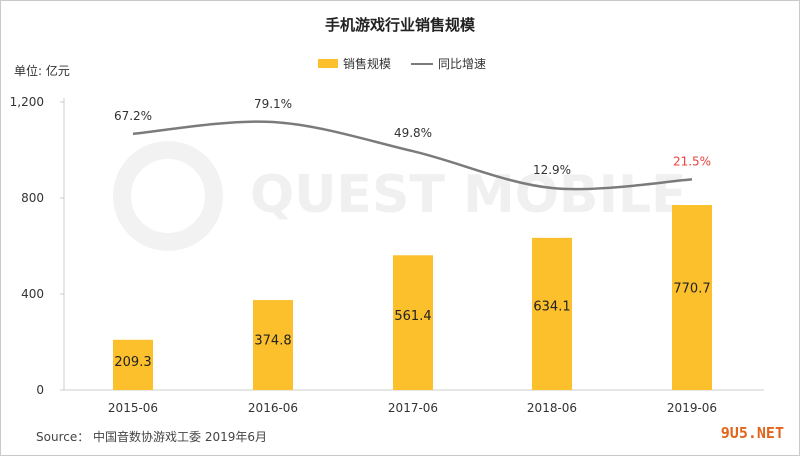 This screenshot has width=800, height=456. I want to click on growth-rate-label: 21.5%, so click(692, 161).